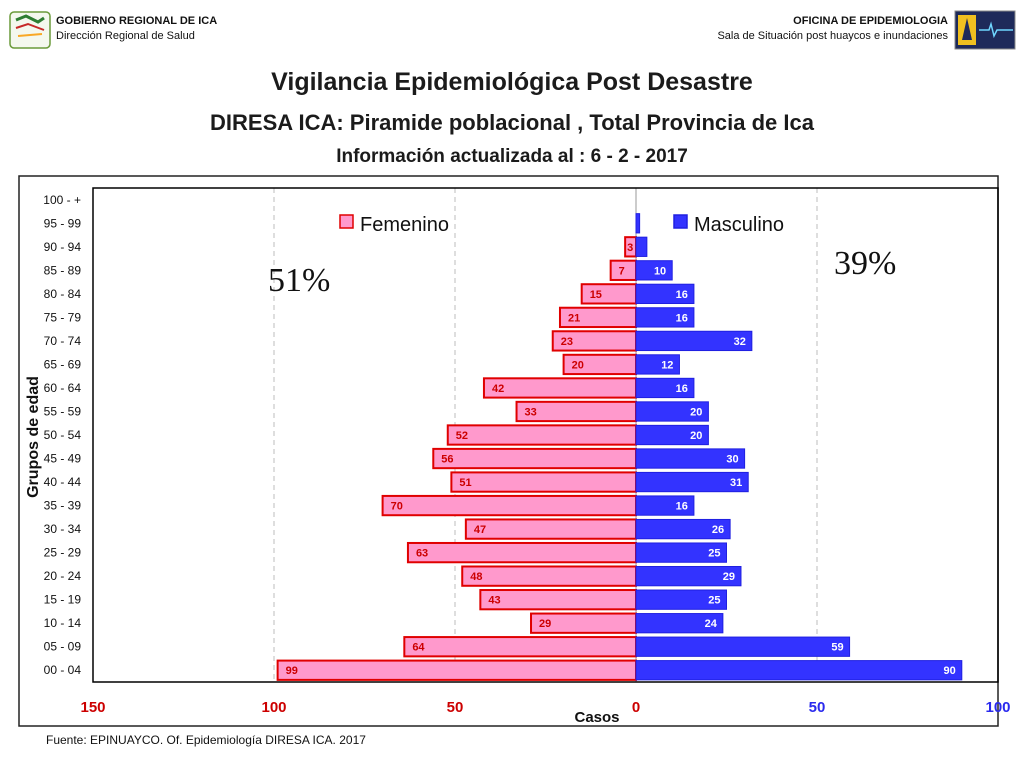 The width and height of the screenshot is (1024, 768). I want to click on bar-label-masculino-1: 1, so click(630, 224).